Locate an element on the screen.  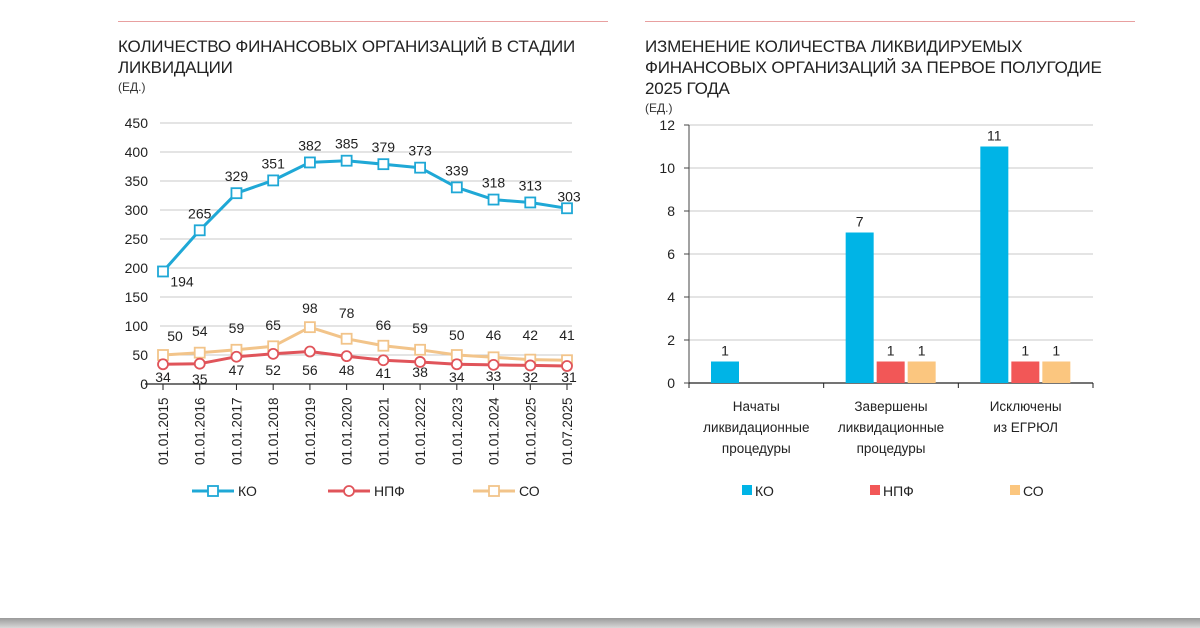
data-label-so: 50 is located at coordinates (175, 336).